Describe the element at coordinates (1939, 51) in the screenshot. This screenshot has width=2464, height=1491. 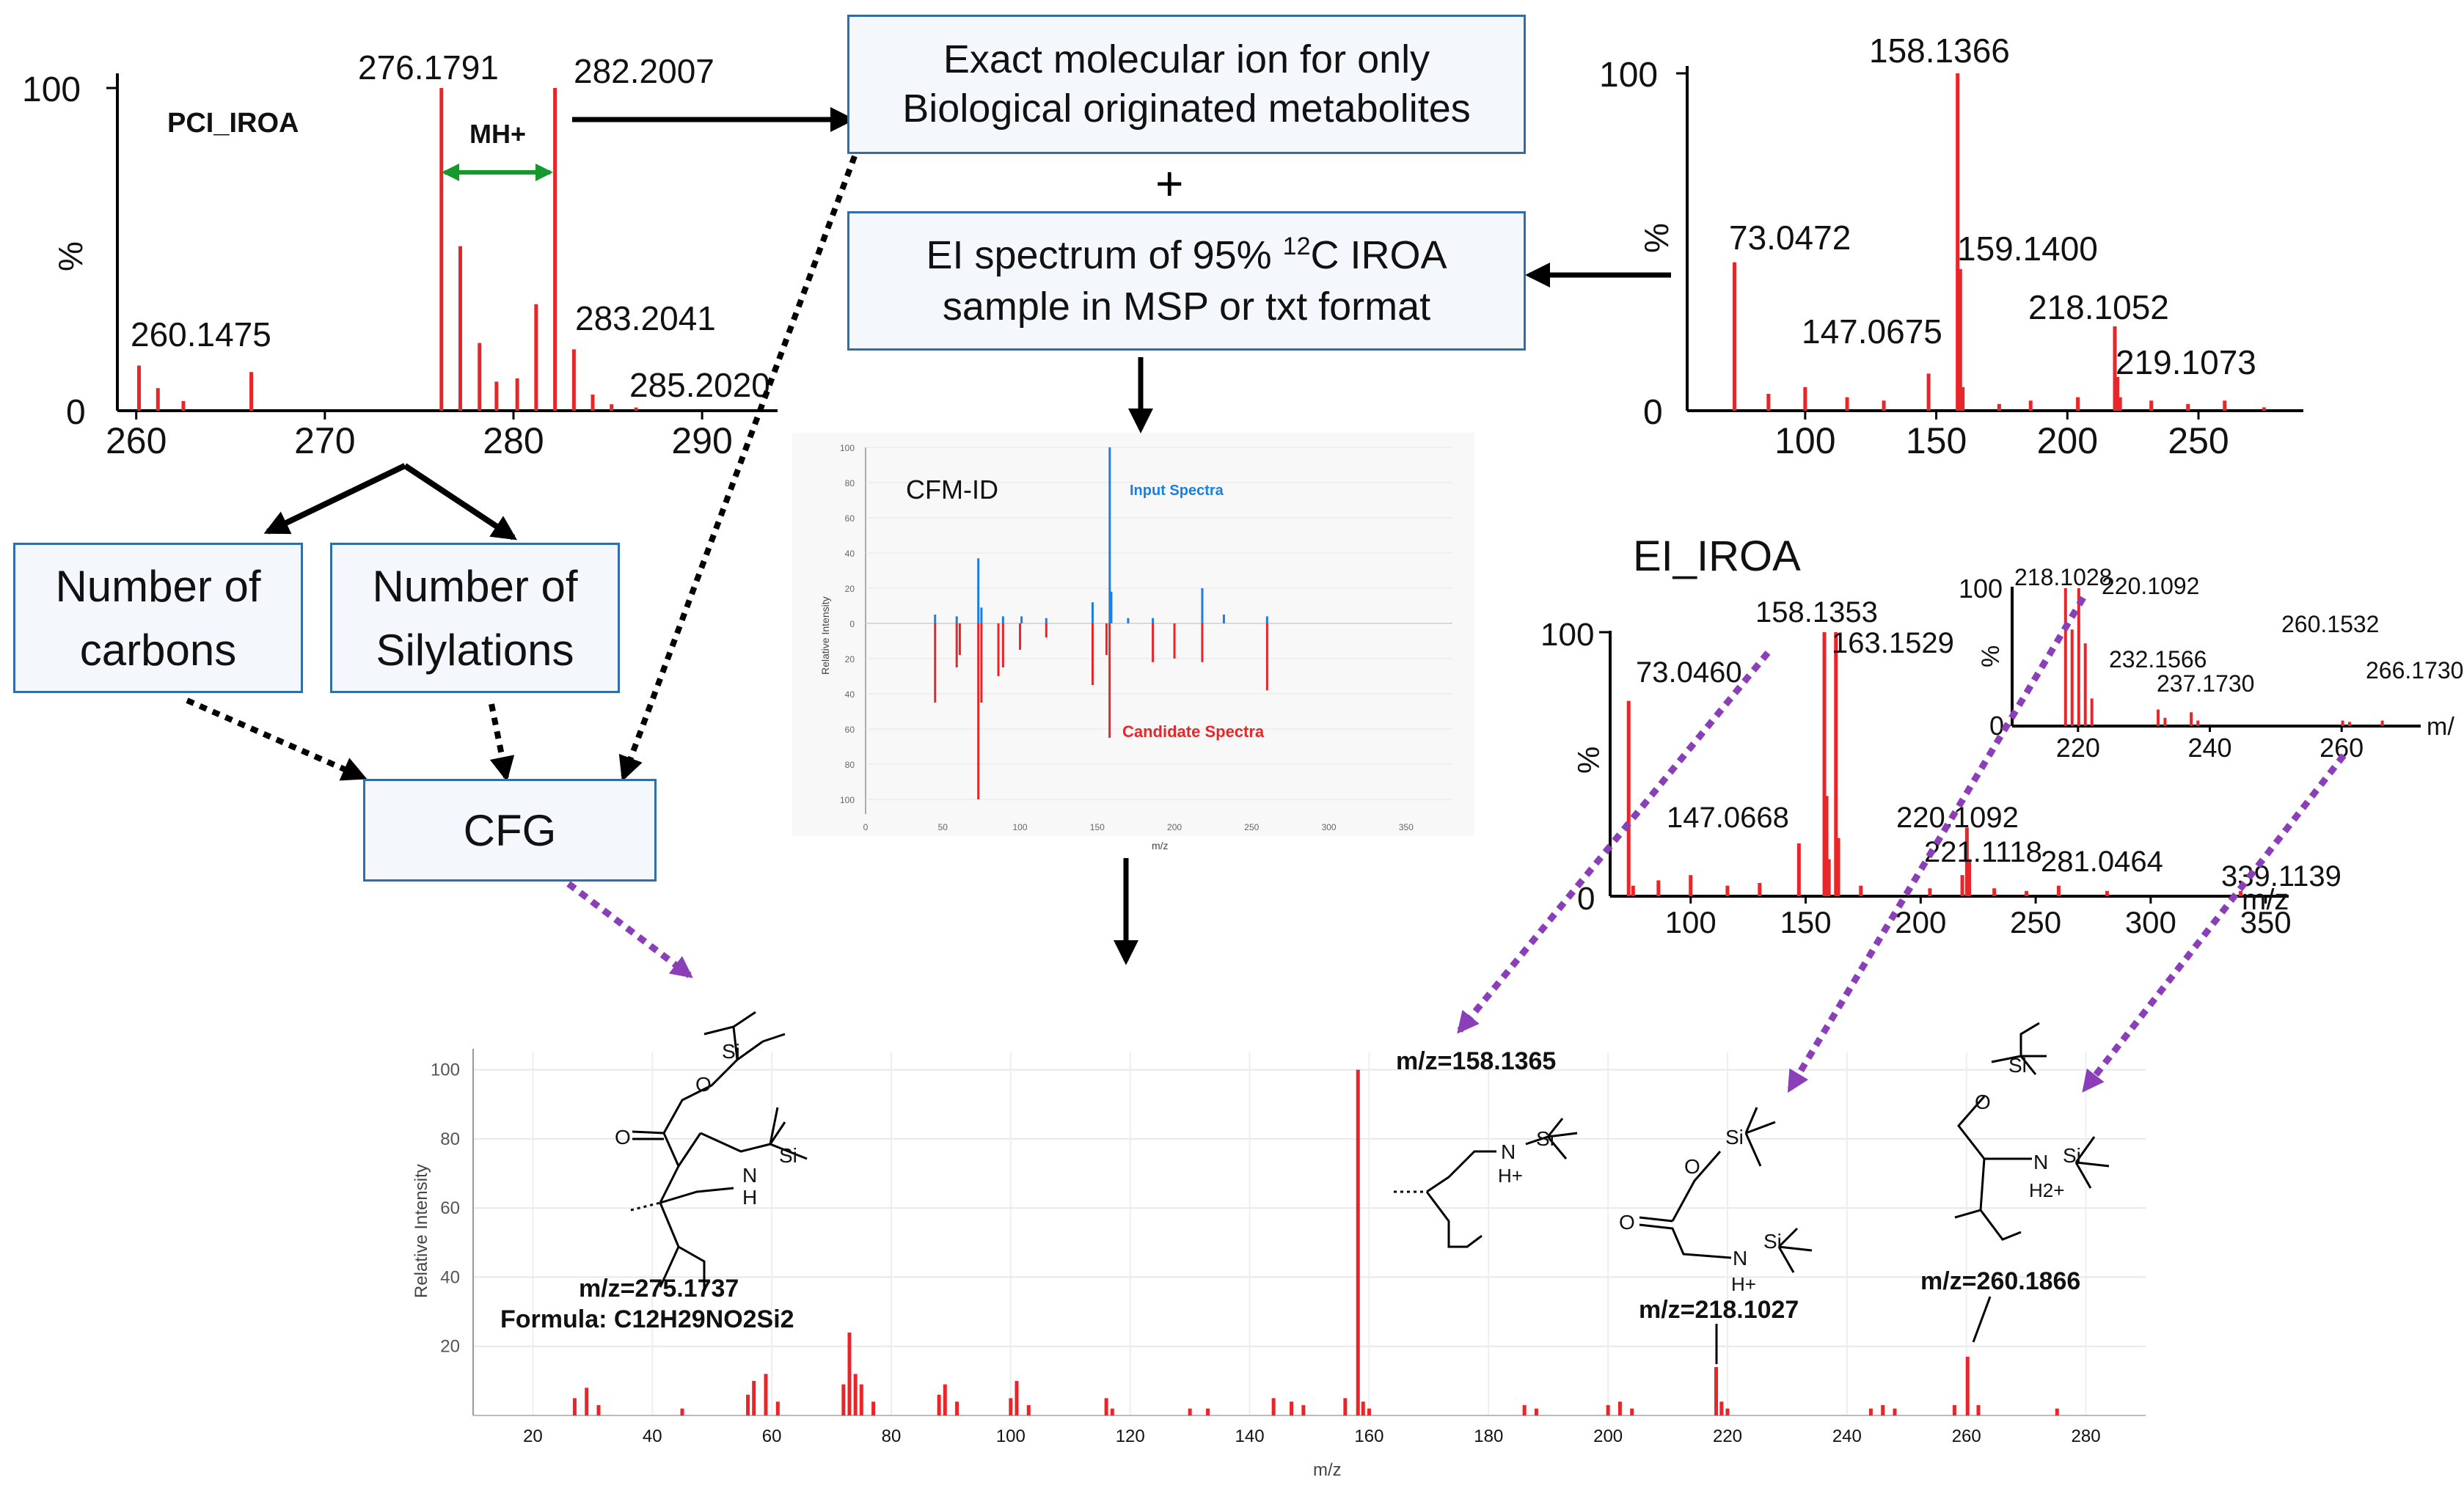
I see `eitop-label-158: 158.1366` at that location.